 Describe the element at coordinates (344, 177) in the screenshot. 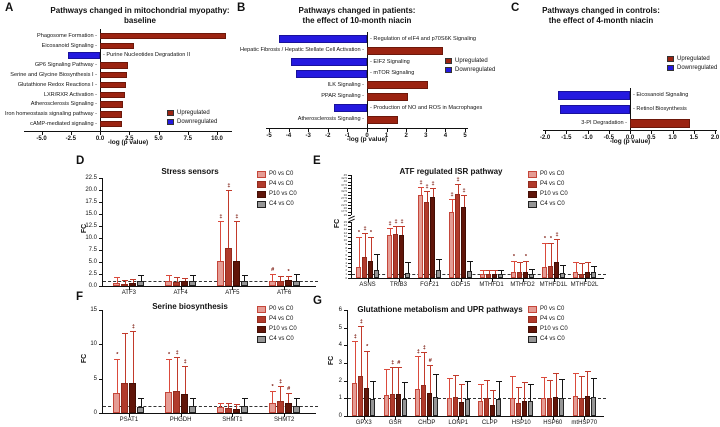

I see `axis-tick-label: 42.5` at that location.